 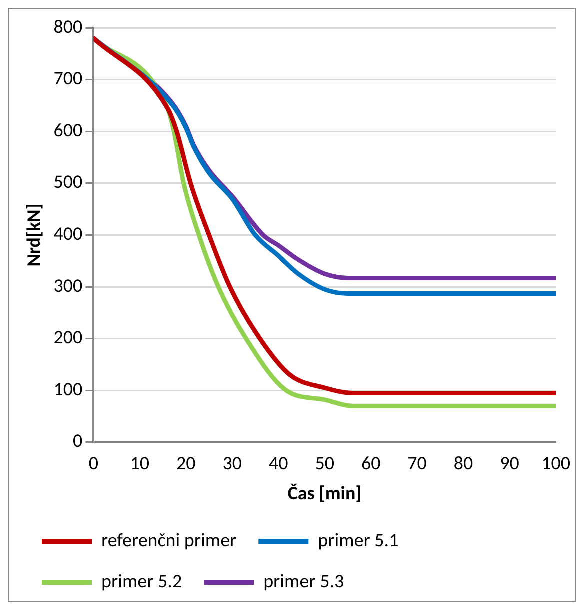 I want to click on legend-label: primer 5.2, so click(x=142, y=582).